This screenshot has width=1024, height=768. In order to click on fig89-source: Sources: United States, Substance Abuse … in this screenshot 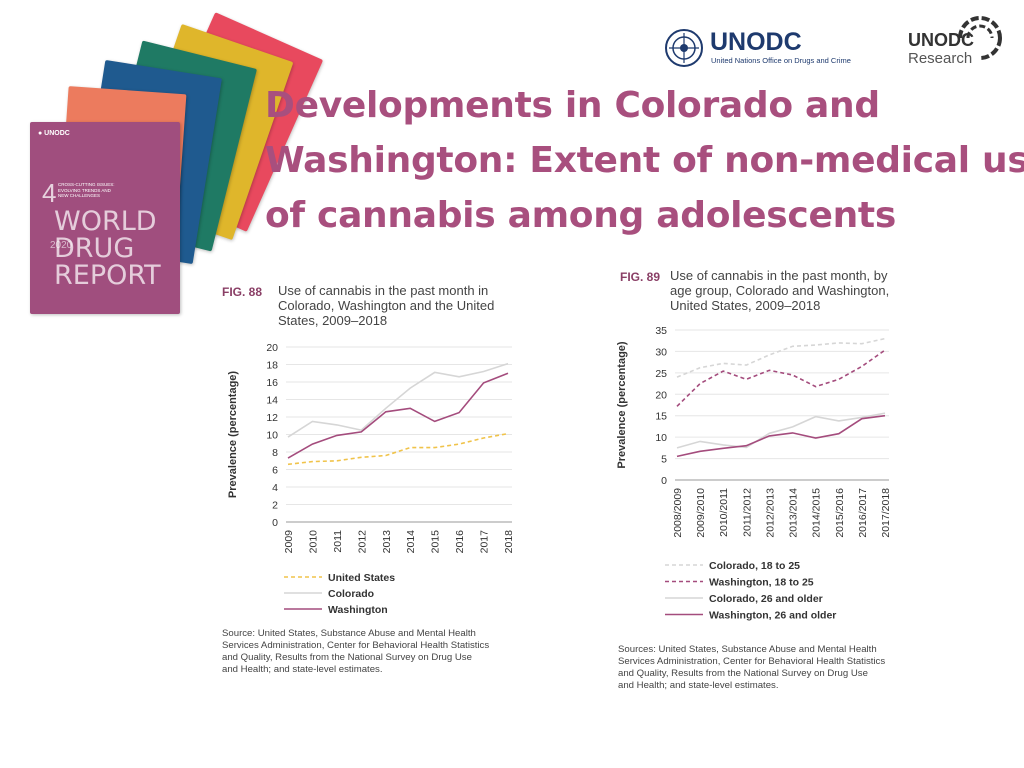, I will do `click(752, 667)`.